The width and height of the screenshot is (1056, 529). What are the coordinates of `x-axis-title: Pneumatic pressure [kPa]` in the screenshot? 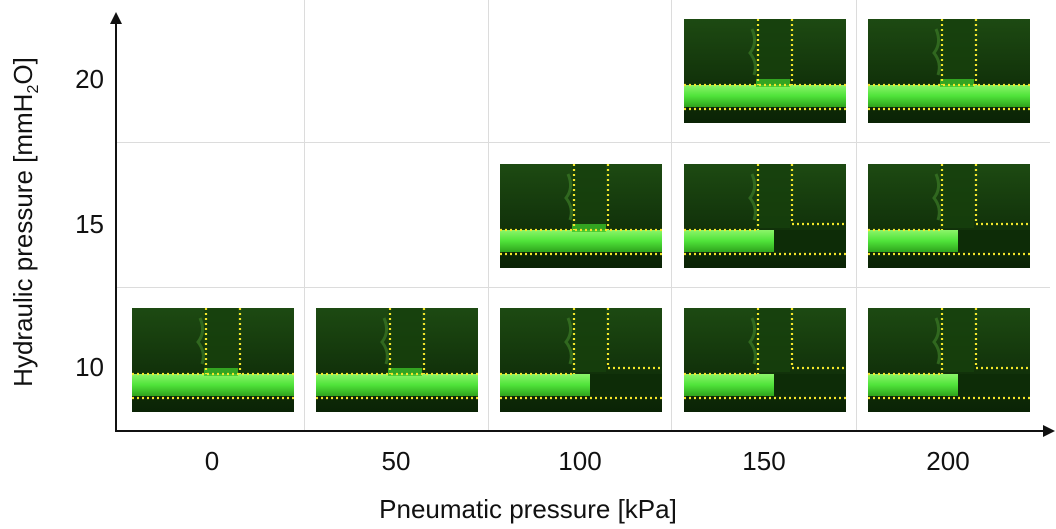 It's located at (528, 509).